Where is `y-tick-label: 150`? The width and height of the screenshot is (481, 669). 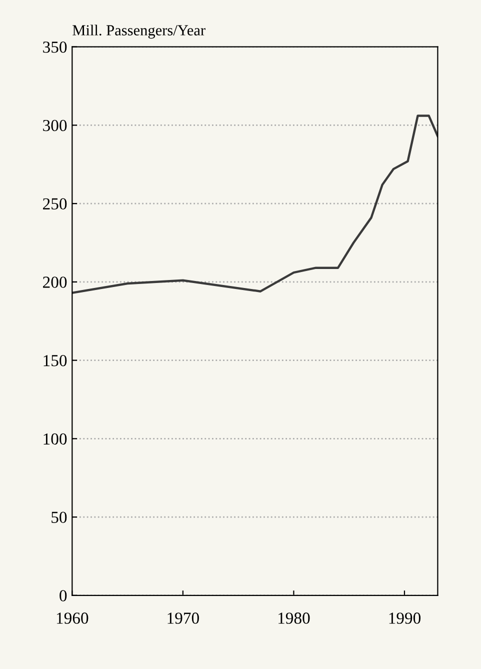 y-tick-label: 150 is located at coordinates (55, 360).